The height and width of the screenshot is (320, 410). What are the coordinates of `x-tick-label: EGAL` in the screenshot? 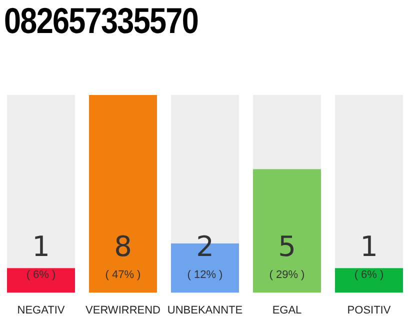 It's located at (287, 310).